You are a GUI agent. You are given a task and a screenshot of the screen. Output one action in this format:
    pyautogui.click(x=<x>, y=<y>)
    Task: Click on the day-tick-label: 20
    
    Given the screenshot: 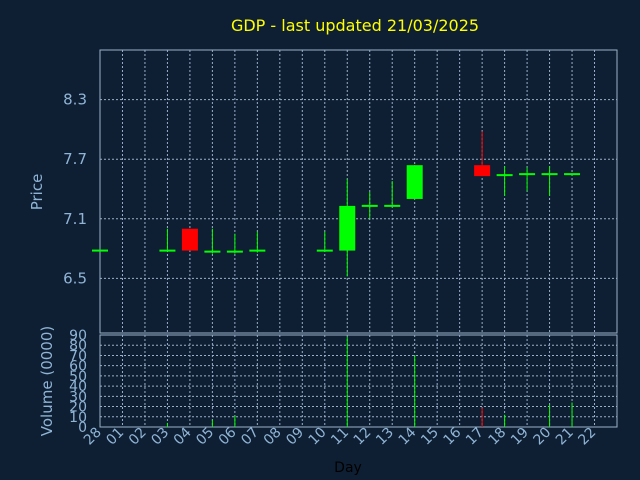 What is the action you would take?
    pyautogui.click(x=542, y=437)
    